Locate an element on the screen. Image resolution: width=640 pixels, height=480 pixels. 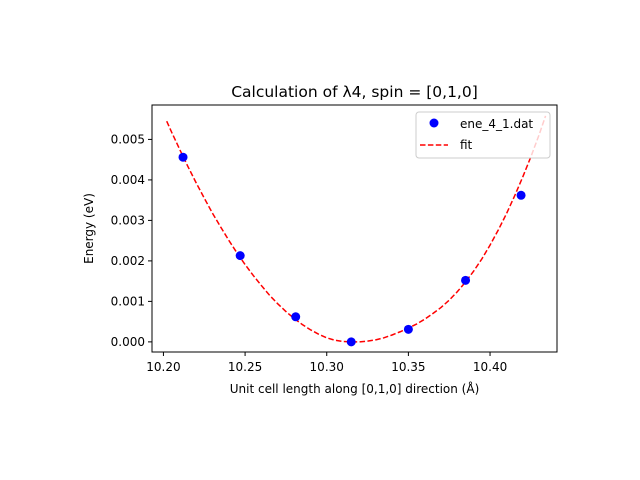
x-tick-label: 10.25 is located at coordinates (245, 367).